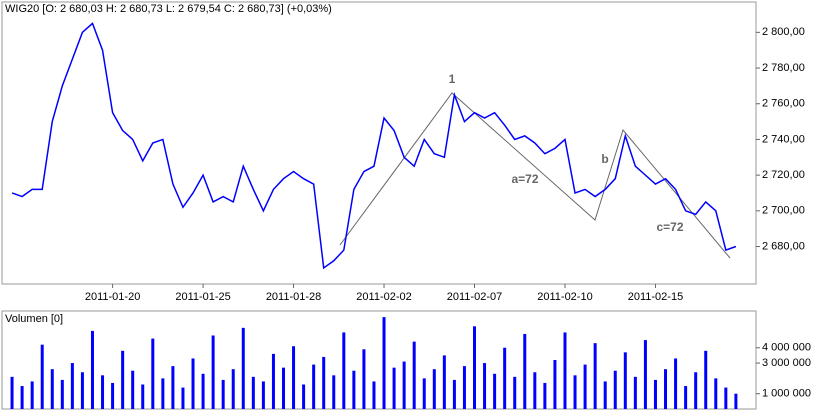 This screenshot has width=818, height=416. I want to click on volume-title: Volumen [0], so click(34, 319).